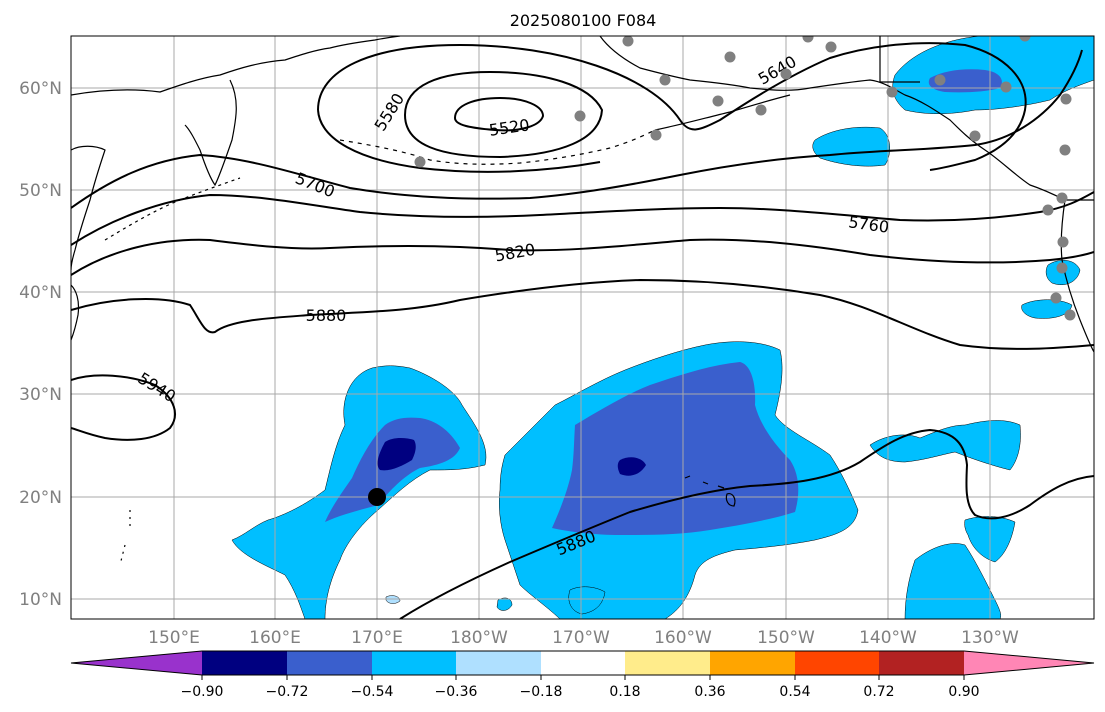 The image size is (1105, 712). I want to click on map-title: 2025080100 F084, so click(583, 20).